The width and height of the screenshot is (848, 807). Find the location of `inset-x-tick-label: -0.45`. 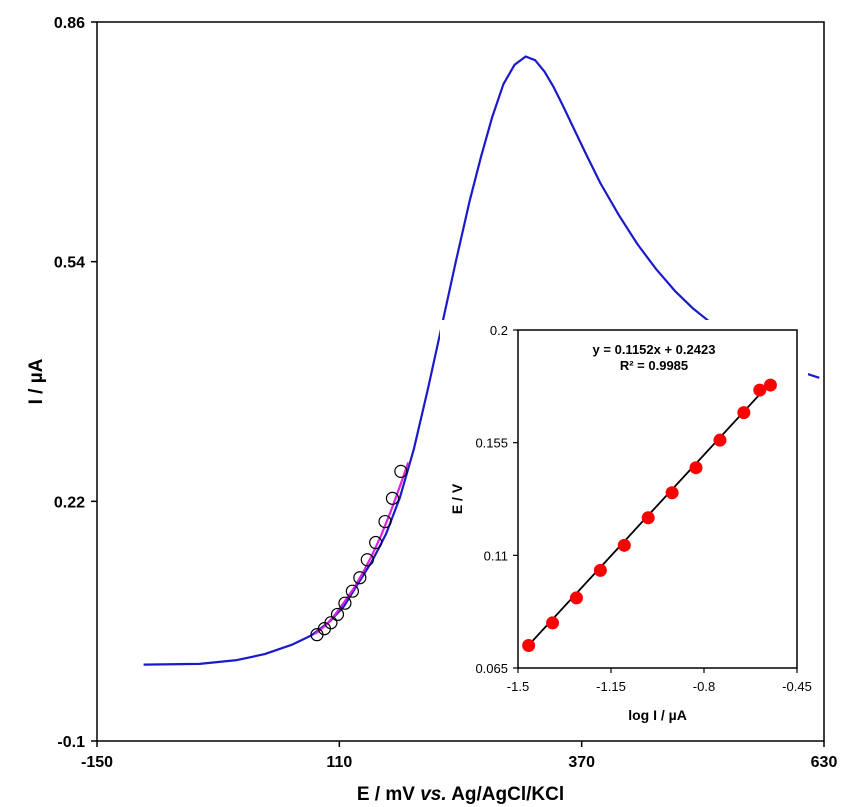

inset-x-tick-label: -0.45 is located at coordinates (797, 686).